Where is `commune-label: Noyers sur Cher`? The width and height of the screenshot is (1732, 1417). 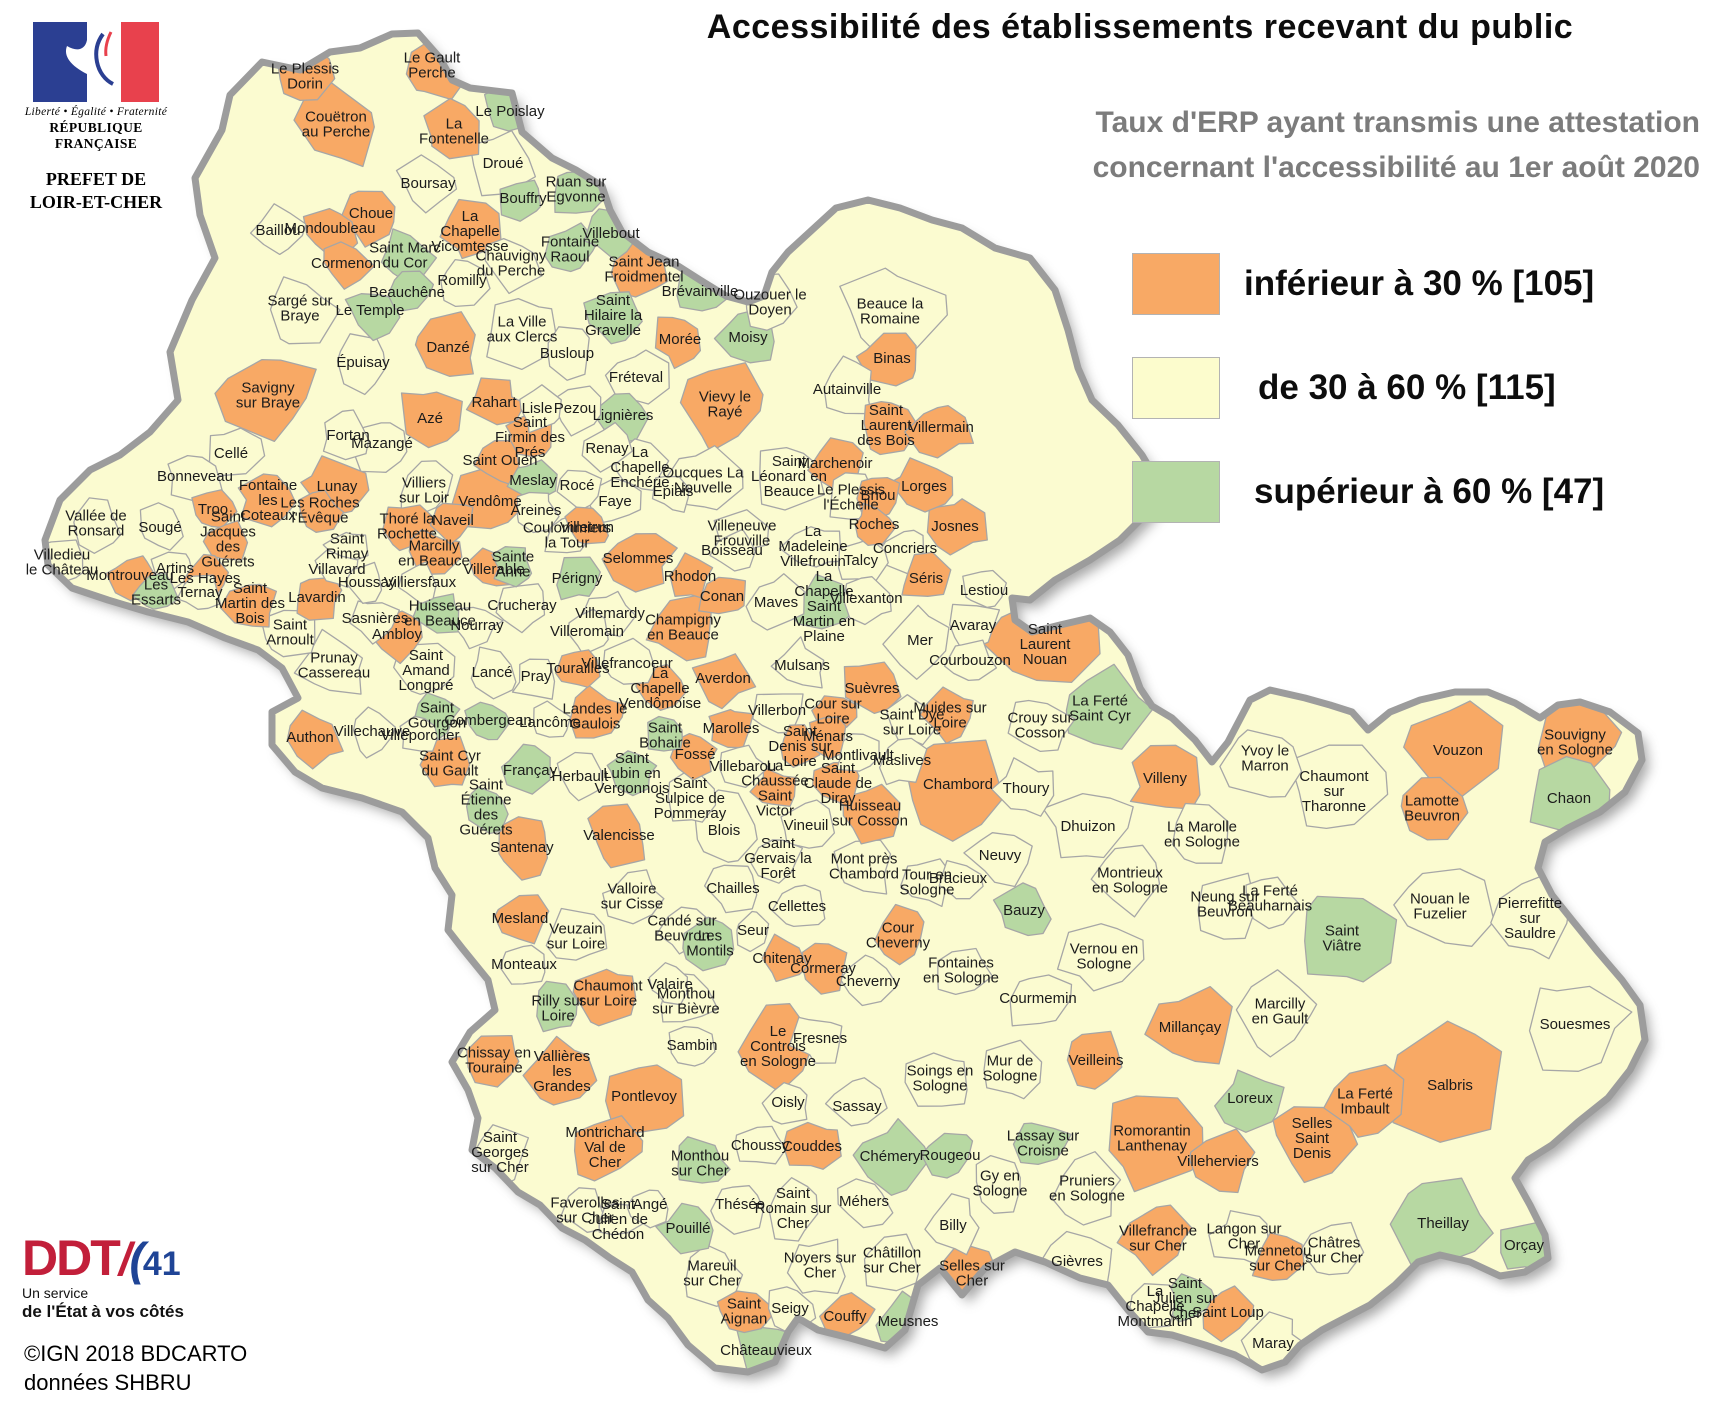
commune-label: Noyers sur Cher is located at coordinates (820, 1266).